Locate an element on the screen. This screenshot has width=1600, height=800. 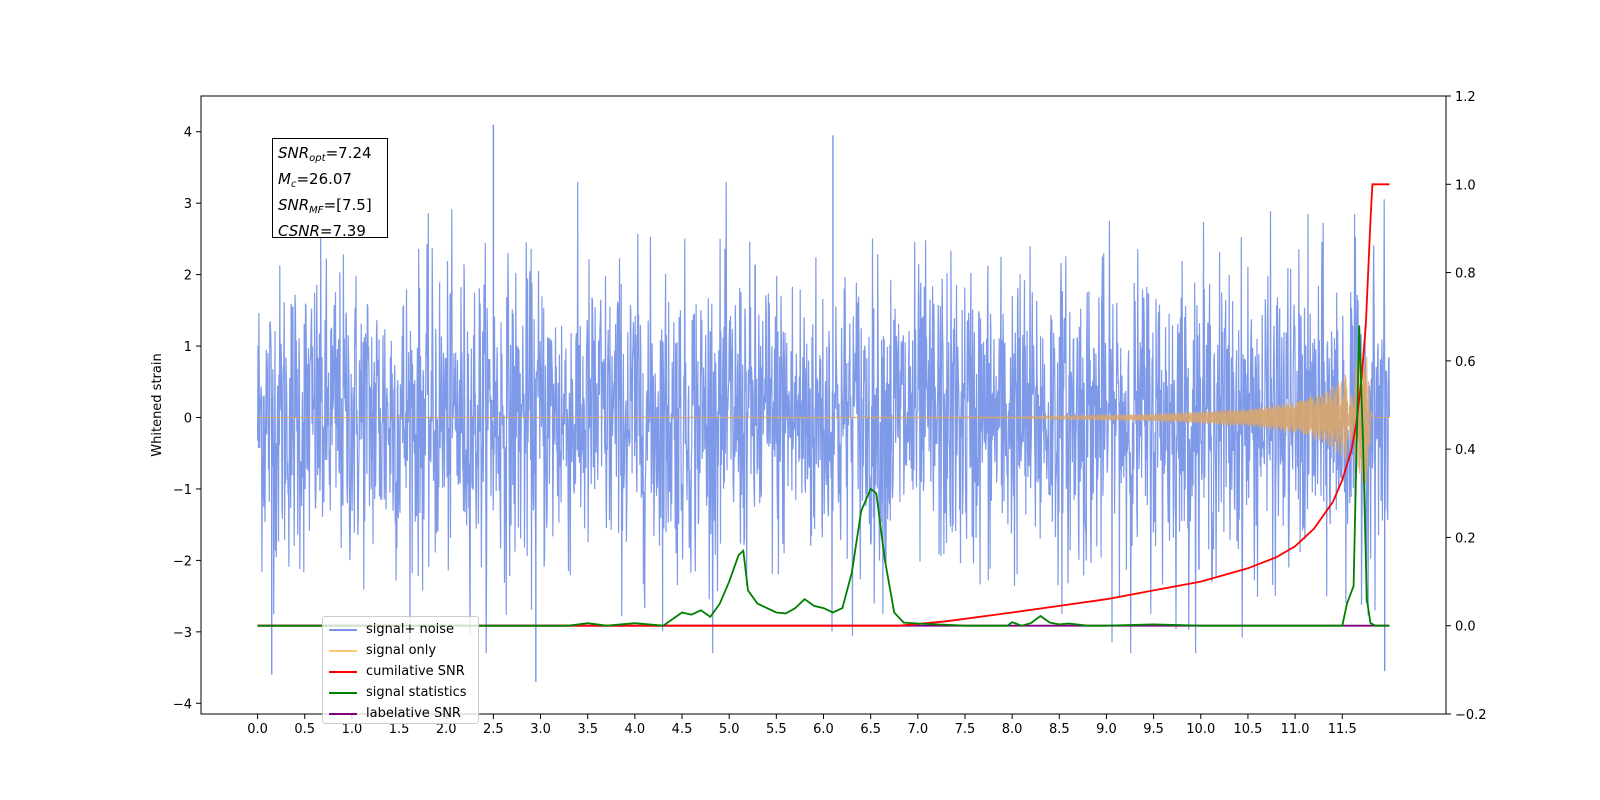
y-tick-label: −3 is located at coordinates (182, 633).